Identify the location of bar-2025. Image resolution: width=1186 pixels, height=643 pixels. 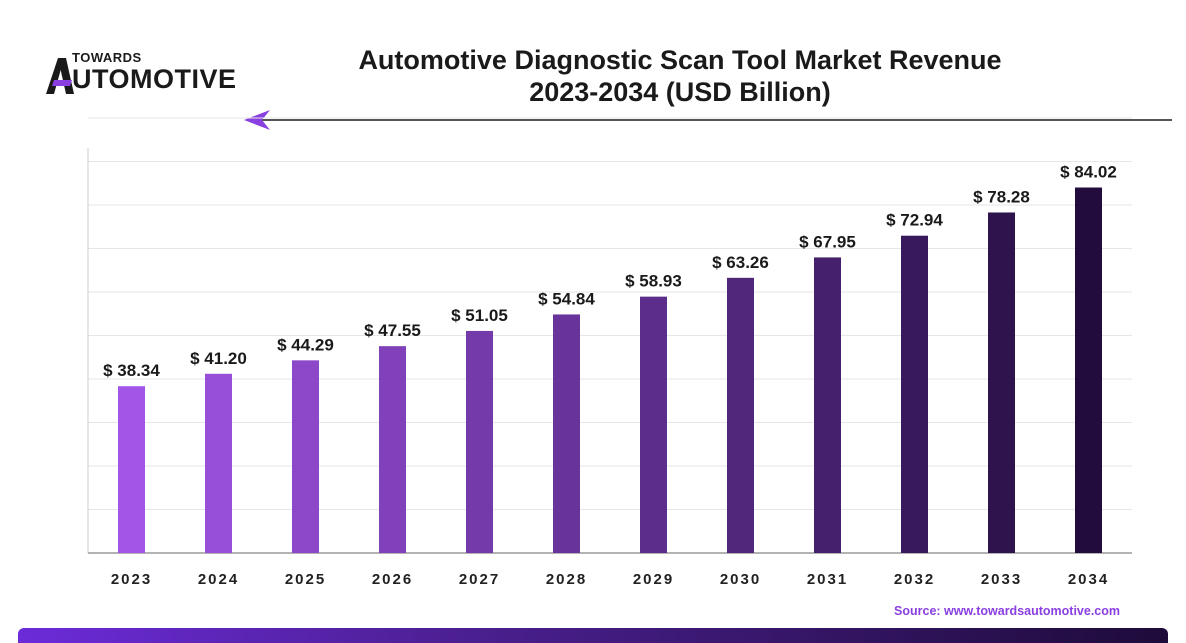
(305, 456).